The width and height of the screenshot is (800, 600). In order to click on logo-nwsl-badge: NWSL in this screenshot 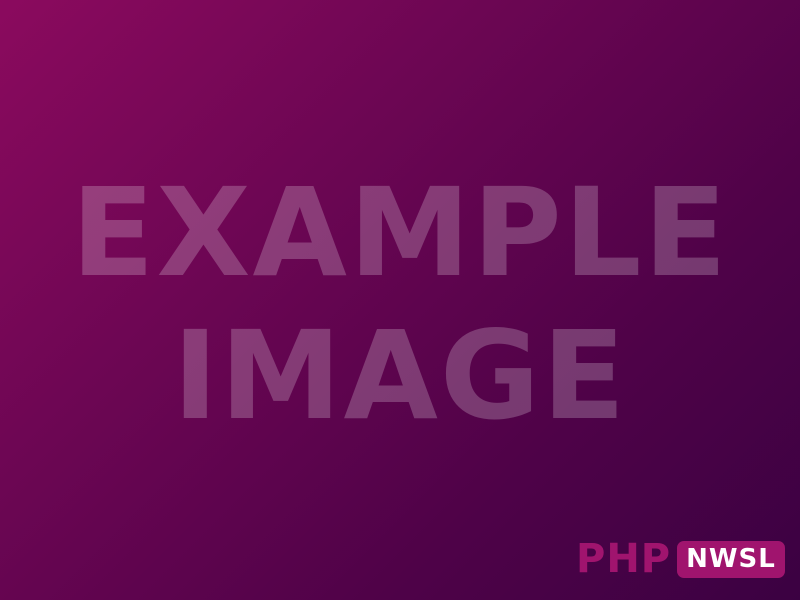, I will do `click(731, 559)`.